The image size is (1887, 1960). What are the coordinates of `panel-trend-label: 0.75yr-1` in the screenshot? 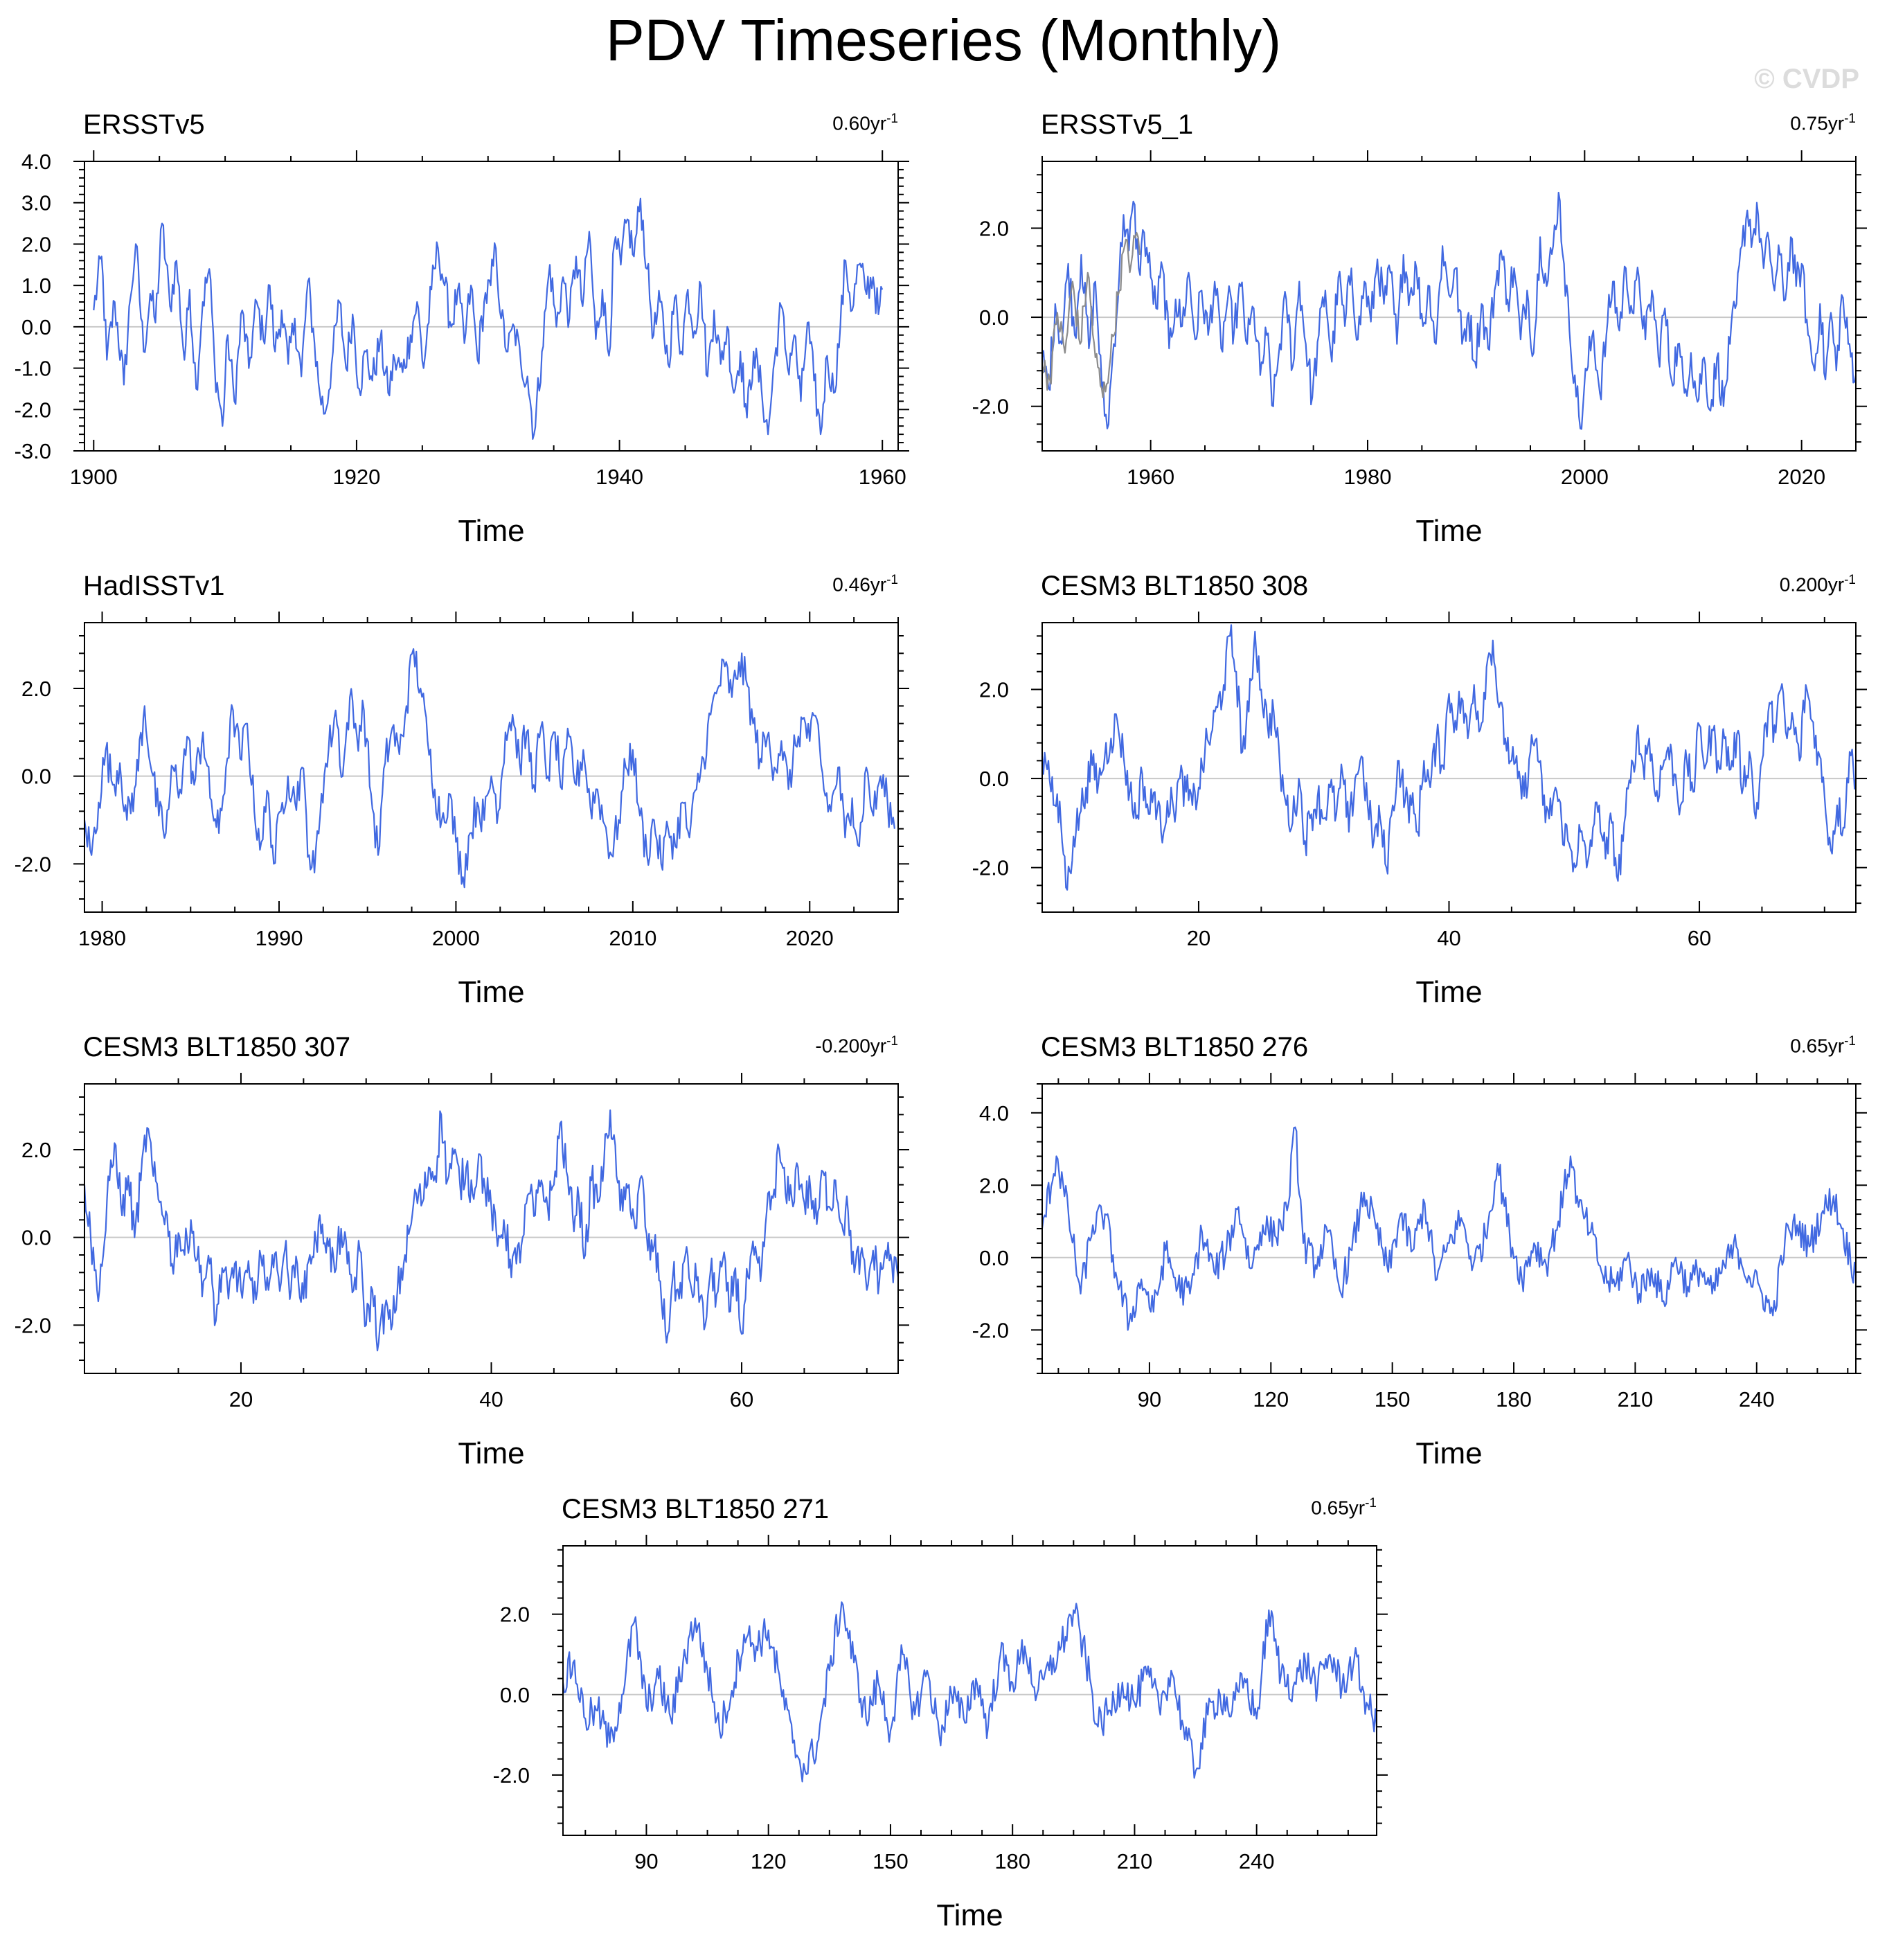 It's located at (1823, 123).